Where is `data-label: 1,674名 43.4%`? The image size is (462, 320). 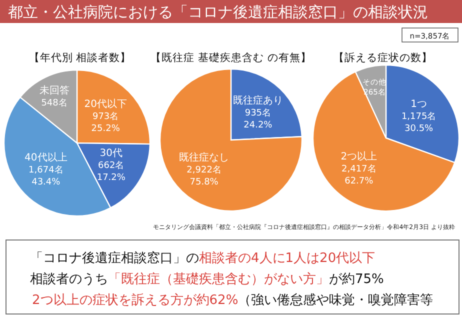 data-label: 1,674名 43.4% is located at coordinates (46, 176).